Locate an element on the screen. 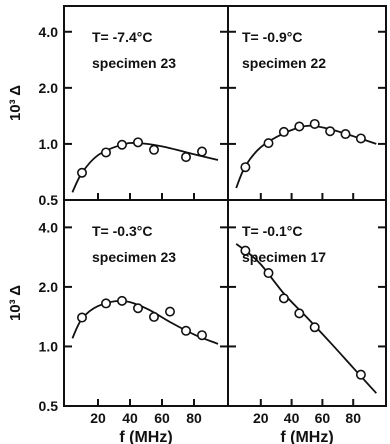 The width and height of the screenshot is (390, 444). temperature-annotation: T= -0.3°C is located at coordinates (122, 231).